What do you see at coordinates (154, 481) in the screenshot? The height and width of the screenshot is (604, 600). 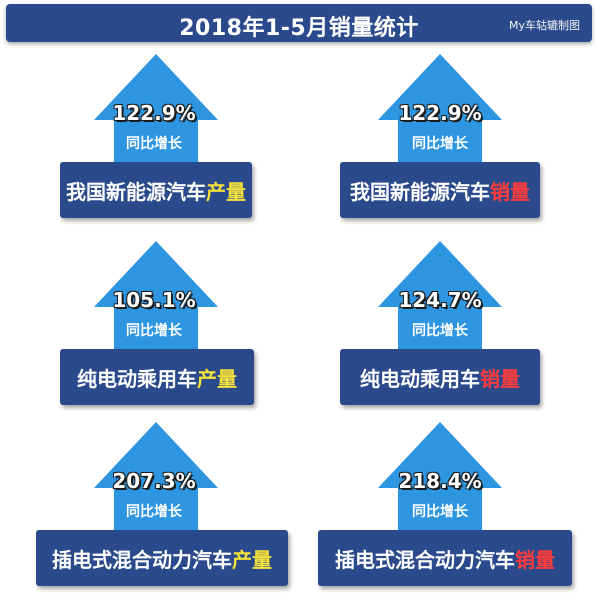 I see `growth-percent: 207.3%` at bounding box center [154, 481].